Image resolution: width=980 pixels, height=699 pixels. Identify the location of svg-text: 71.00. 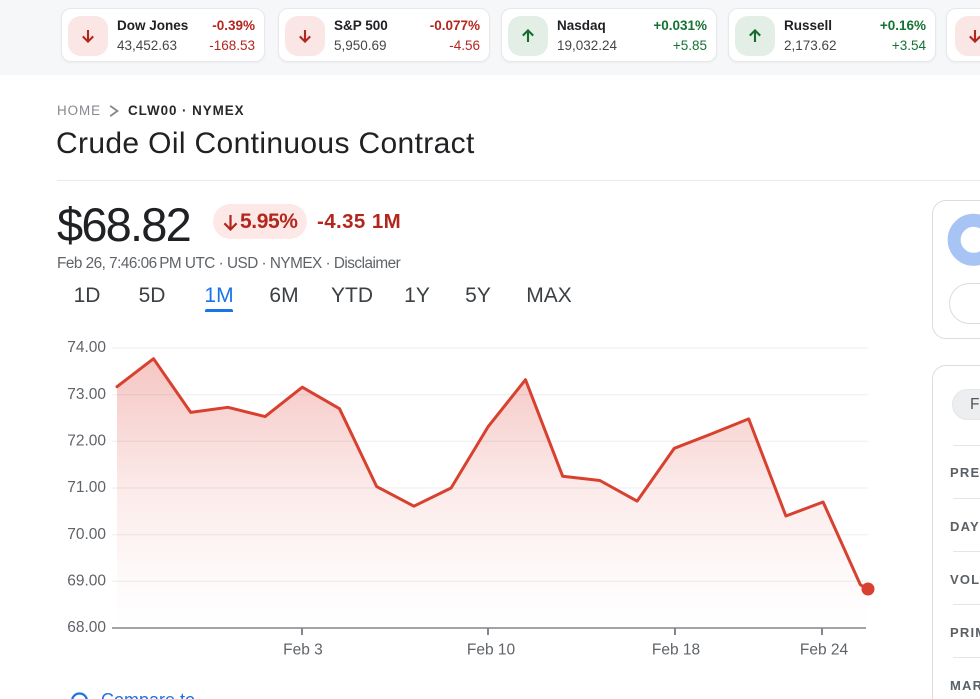
(86, 487).